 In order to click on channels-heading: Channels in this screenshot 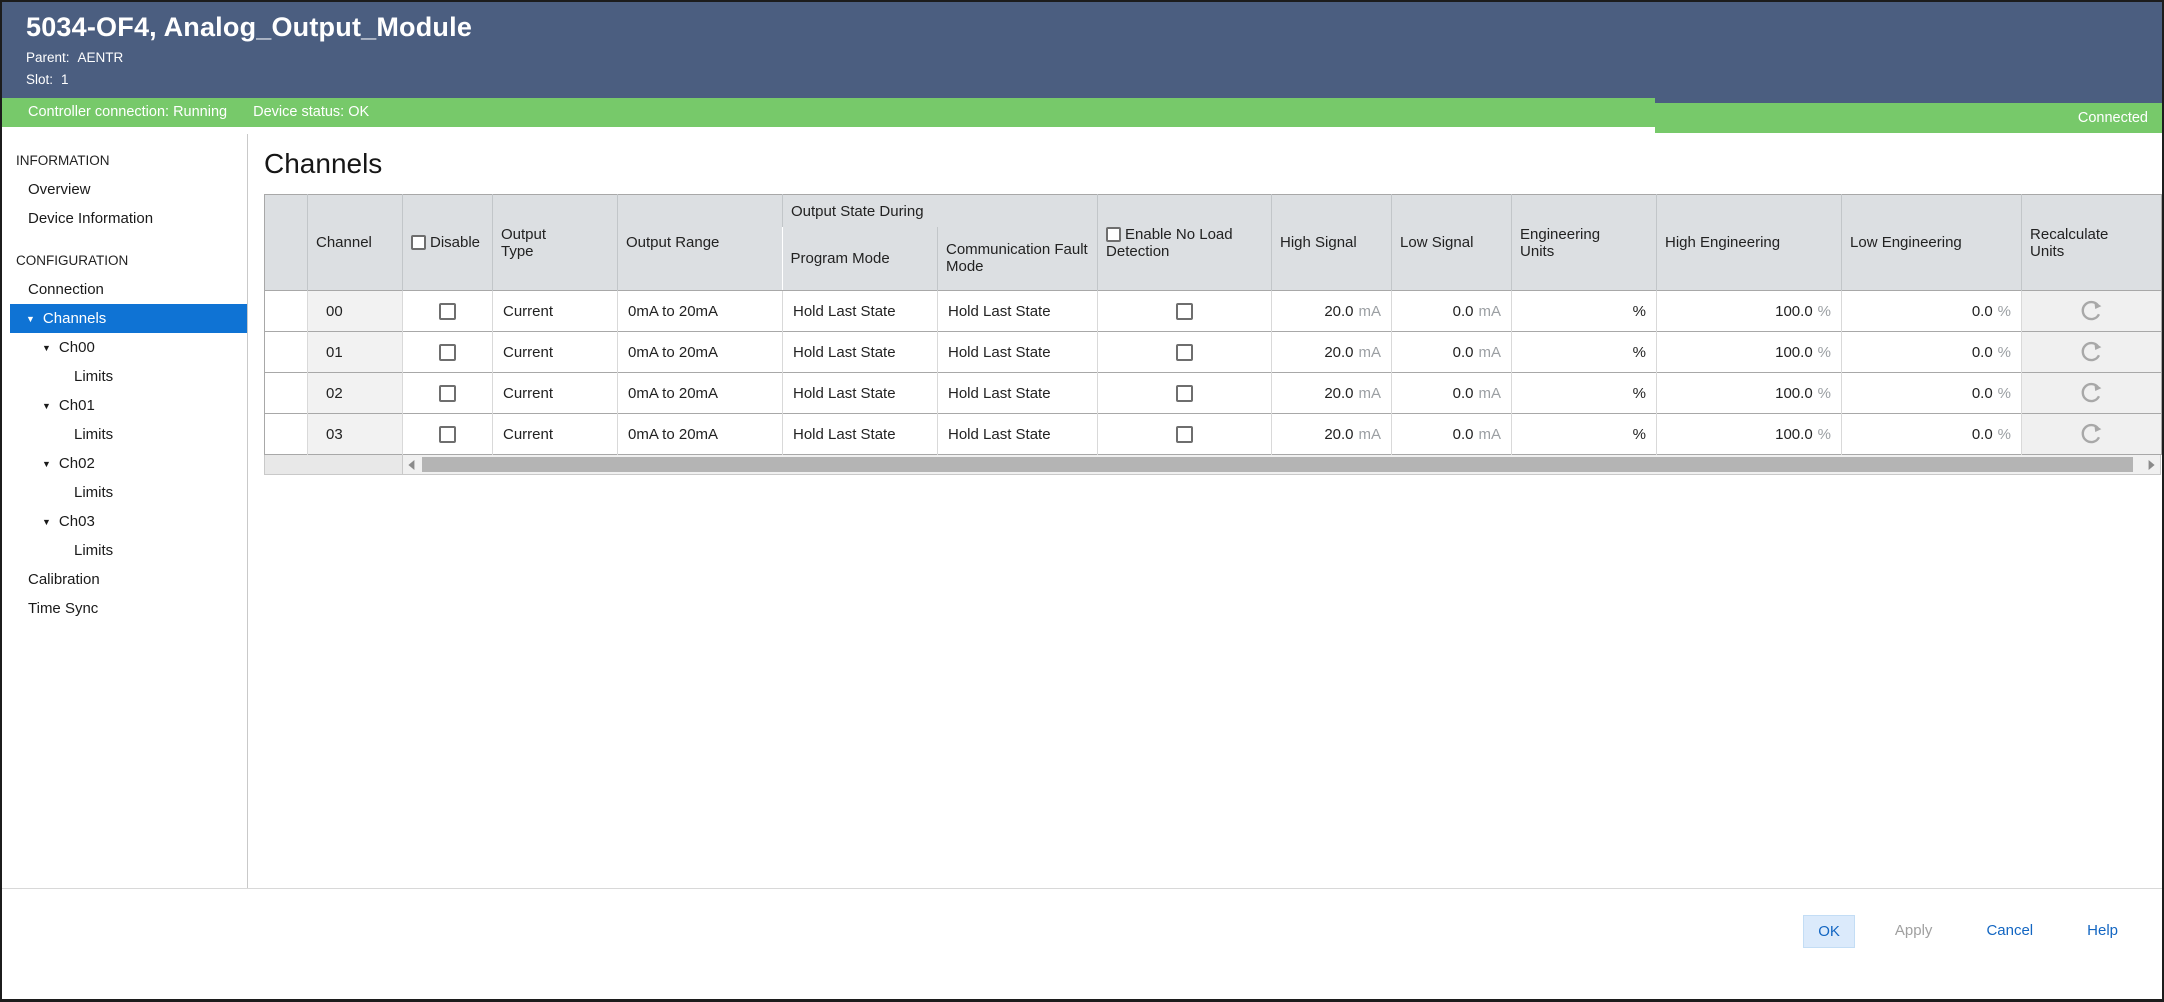, I will do `click(323, 163)`.